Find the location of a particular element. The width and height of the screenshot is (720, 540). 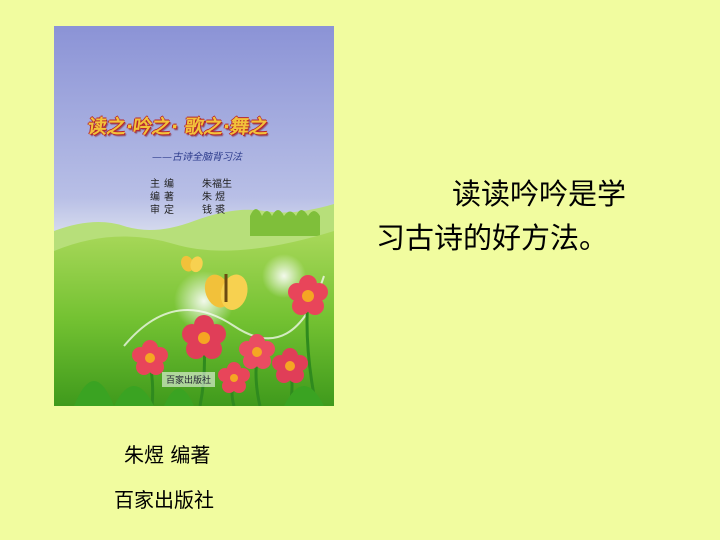

credit-role: 主编 is located at coordinates (164, 184).